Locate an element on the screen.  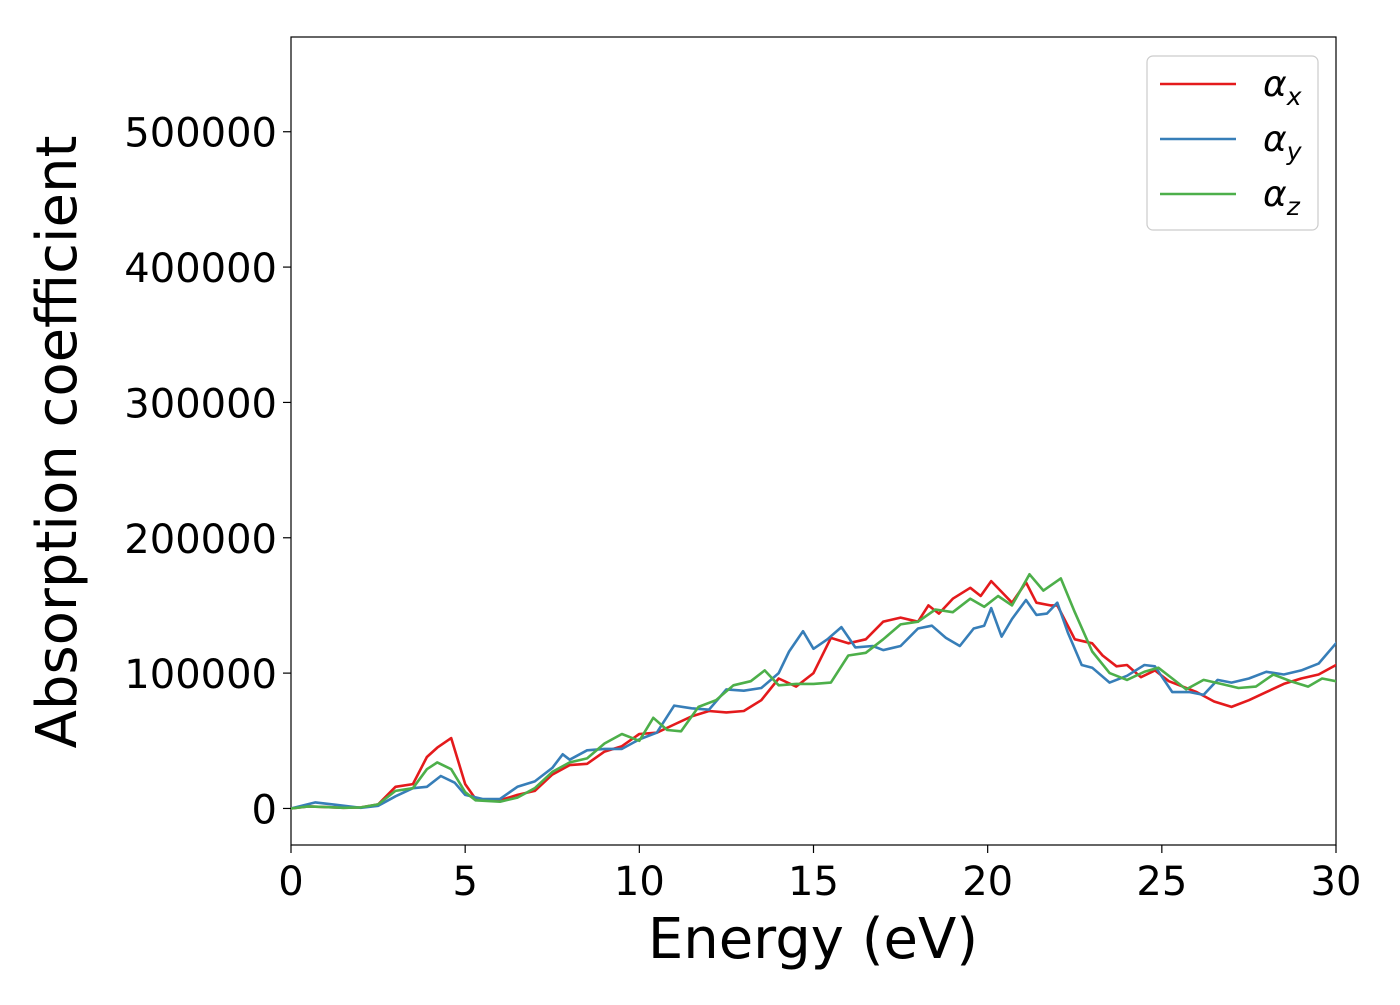
x-tick-label: 25 is located at coordinates (1161, 882).